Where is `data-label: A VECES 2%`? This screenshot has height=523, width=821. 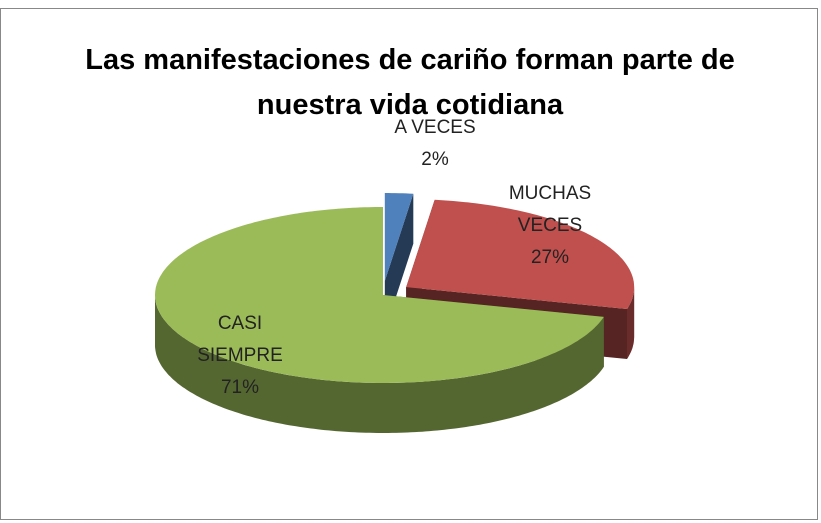 data-label: A VECES 2% is located at coordinates (435, 144).